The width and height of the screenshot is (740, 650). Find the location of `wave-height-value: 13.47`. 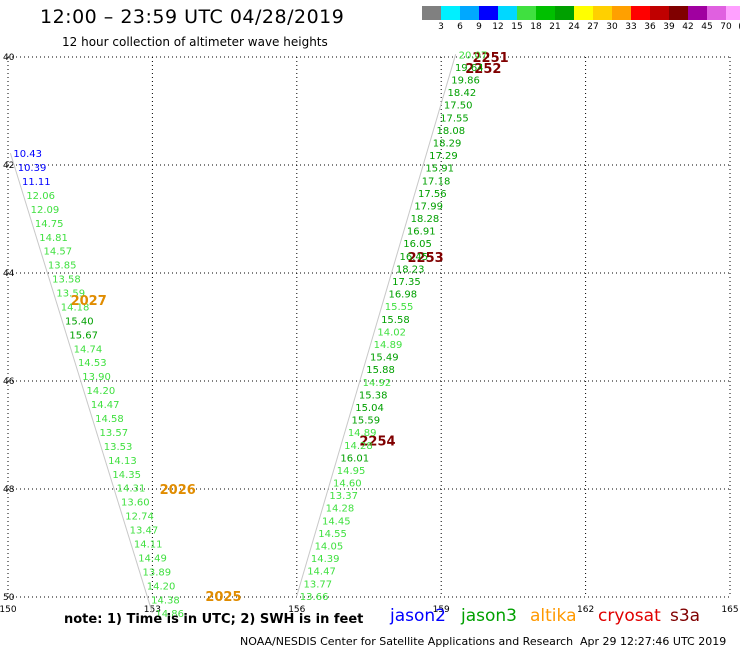

wave-height-value: 13.47 is located at coordinates (144, 531).